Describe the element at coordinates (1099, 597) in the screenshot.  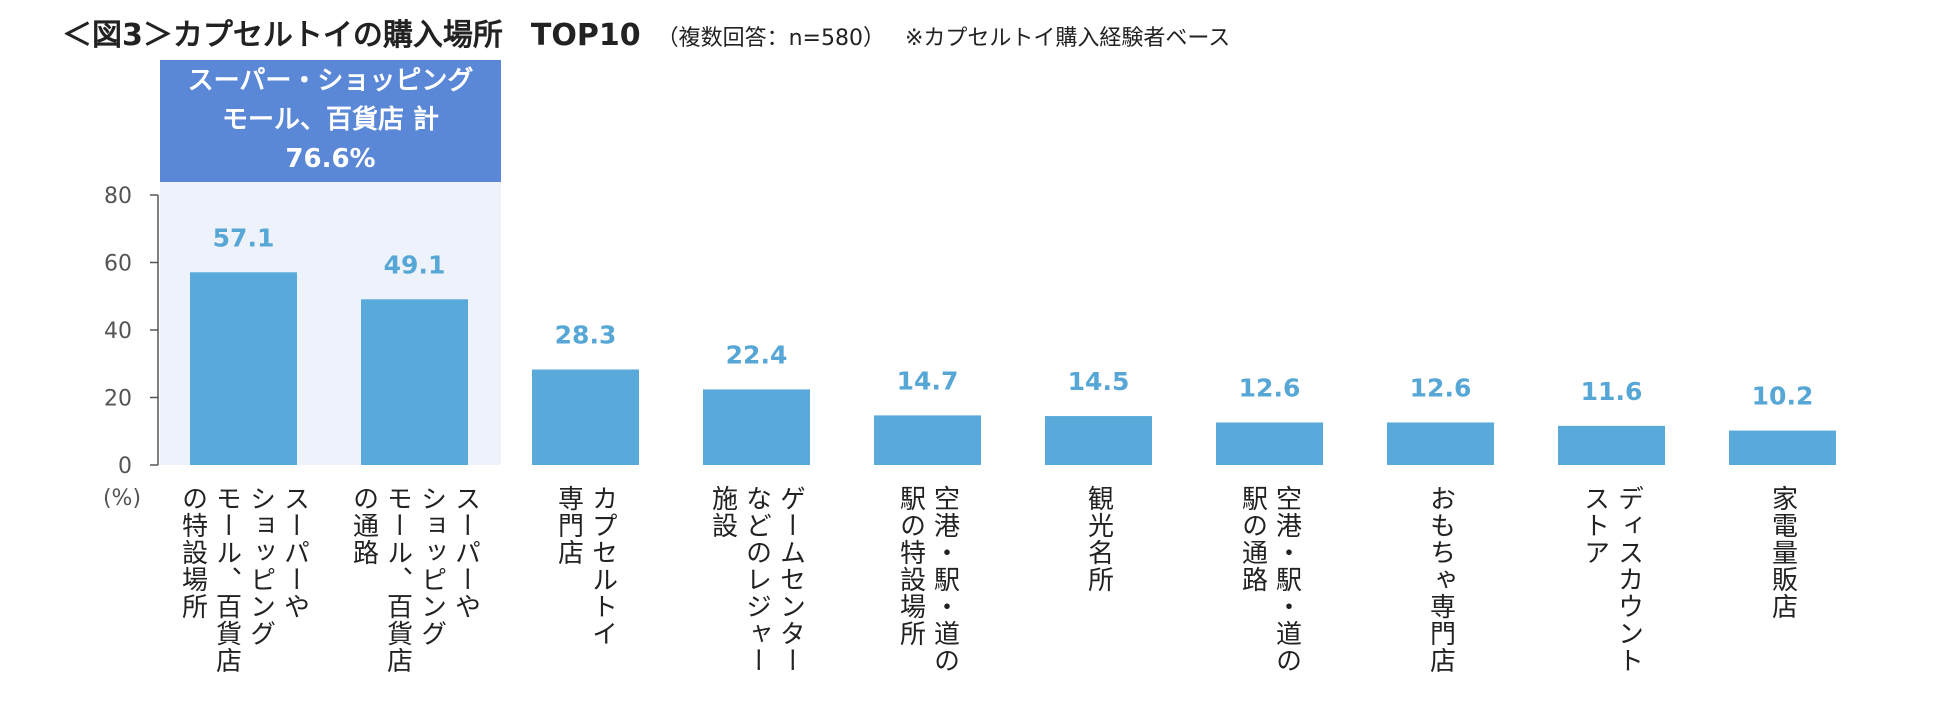
I see `category-label: 観光名所` at that location.